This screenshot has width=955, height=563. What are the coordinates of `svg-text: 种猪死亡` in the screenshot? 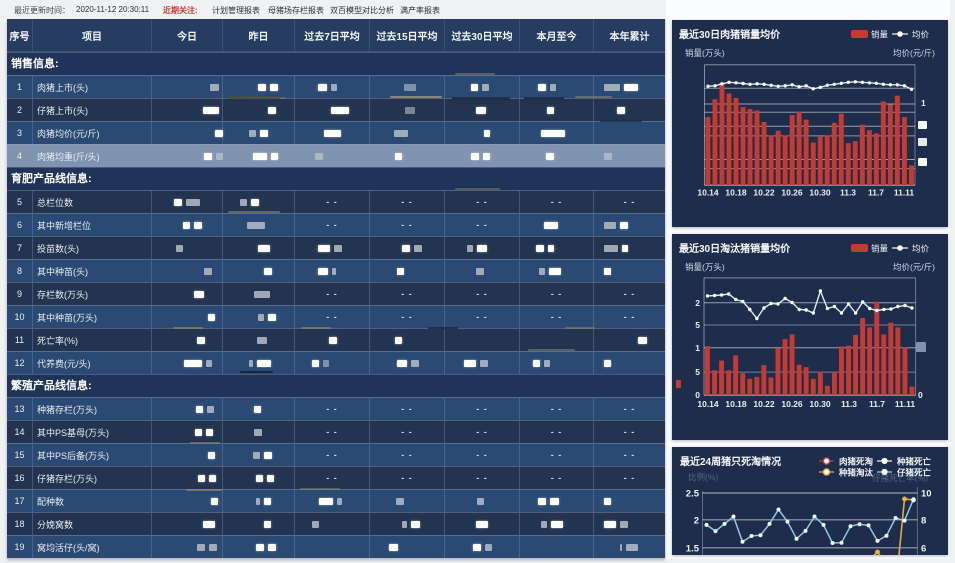 It's located at (914, 462).